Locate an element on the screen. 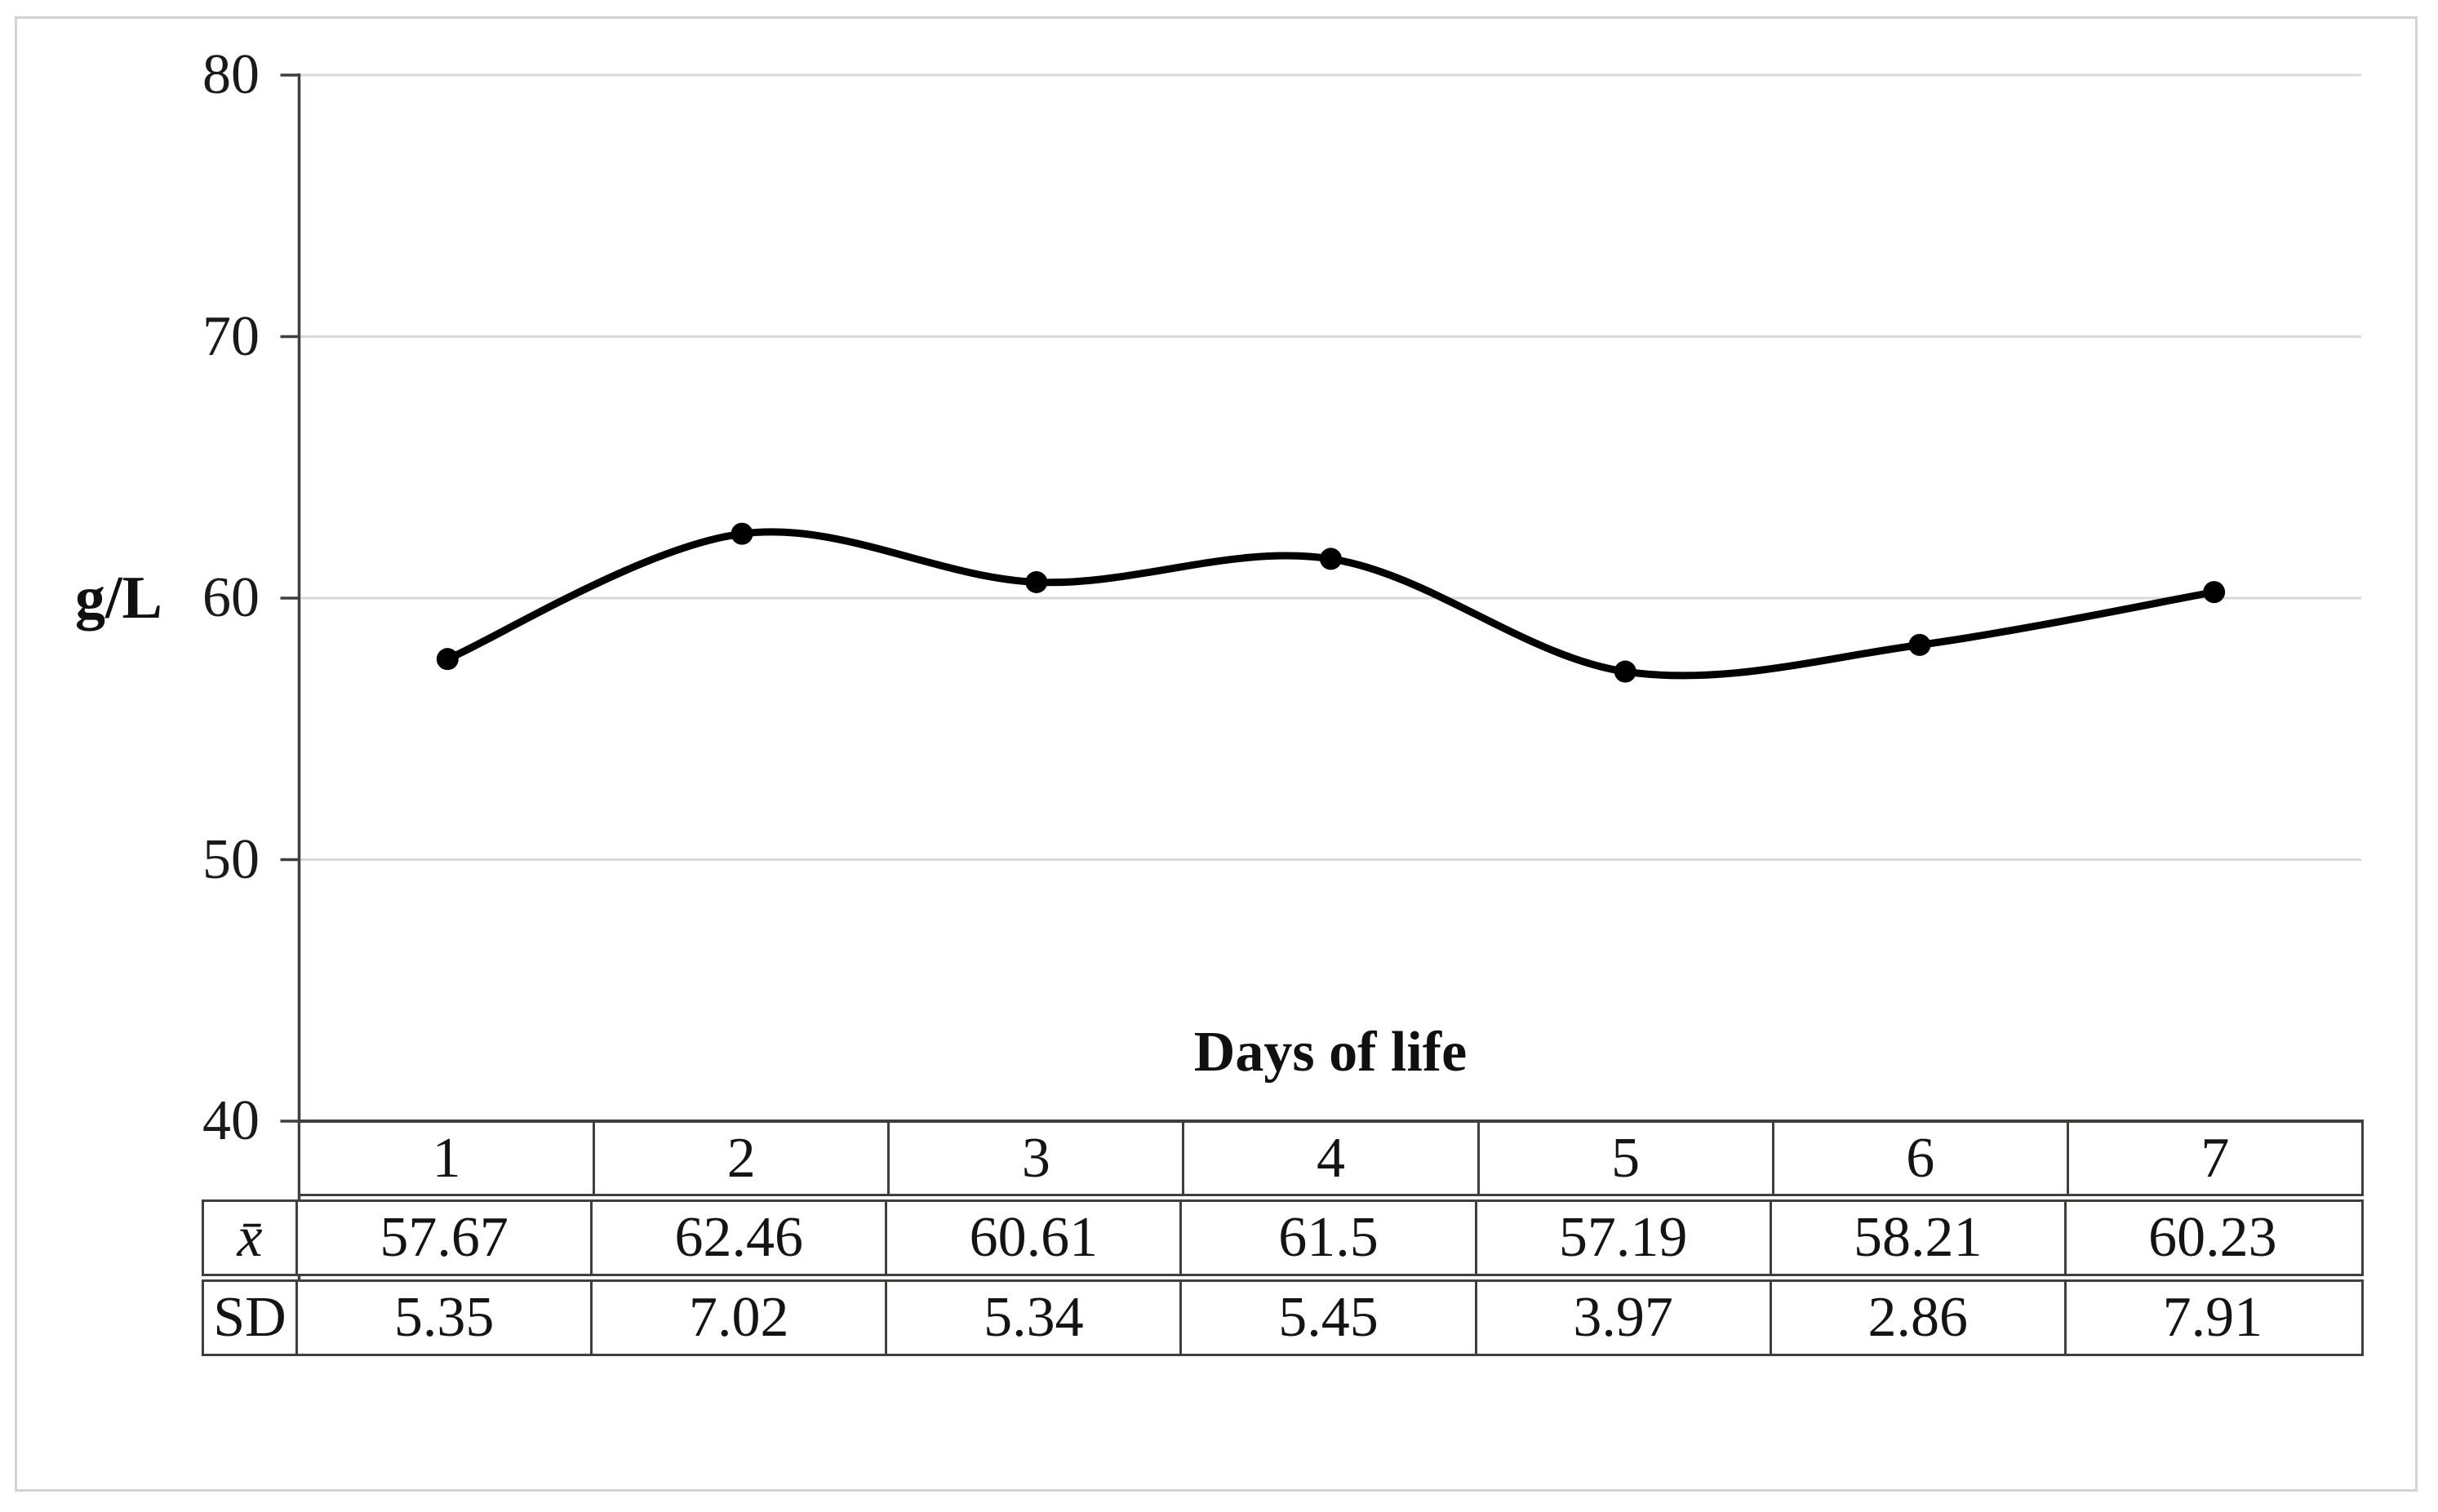  y-tick-label: 60 is located at coordinates (231, 597).